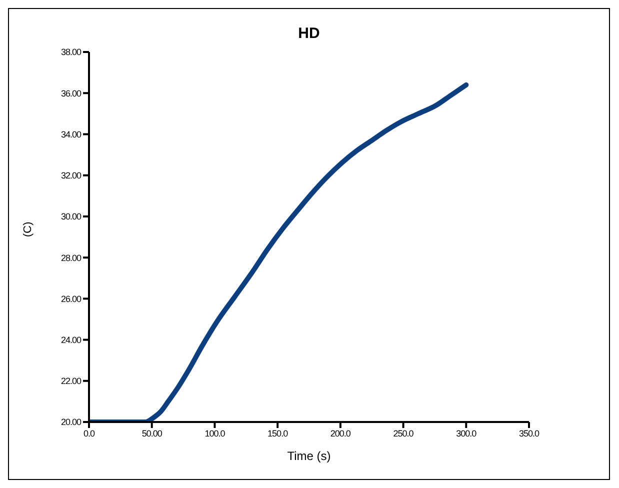 This screenshot has height=488, width=619. Describe the element at coordinates (215, 433) in the screenshot. I see `x-tick-label: 100.0` at that location.